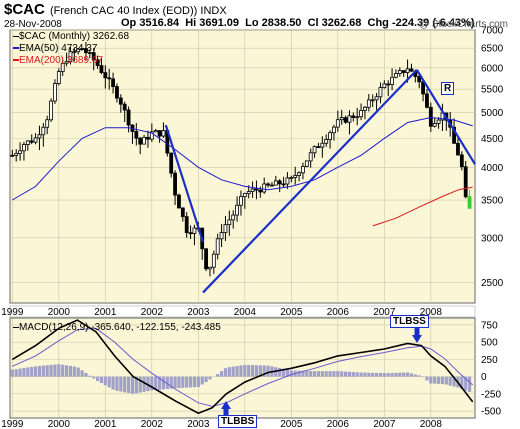 The width and height of the screenshot is (520, 429). I want to click on year-tick-label-bottom: 2001, so click(105, 424).